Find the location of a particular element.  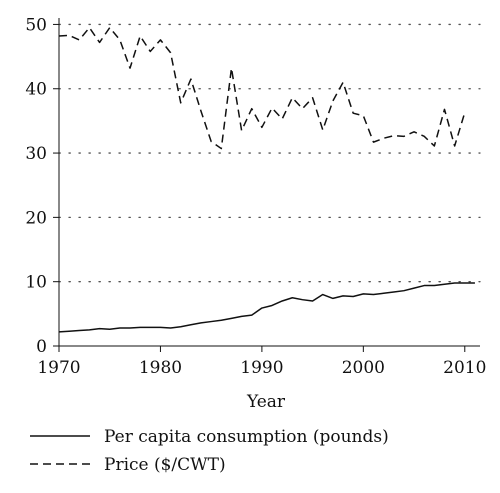

y-tick-label: 20 is located at coordinates (36, 218).